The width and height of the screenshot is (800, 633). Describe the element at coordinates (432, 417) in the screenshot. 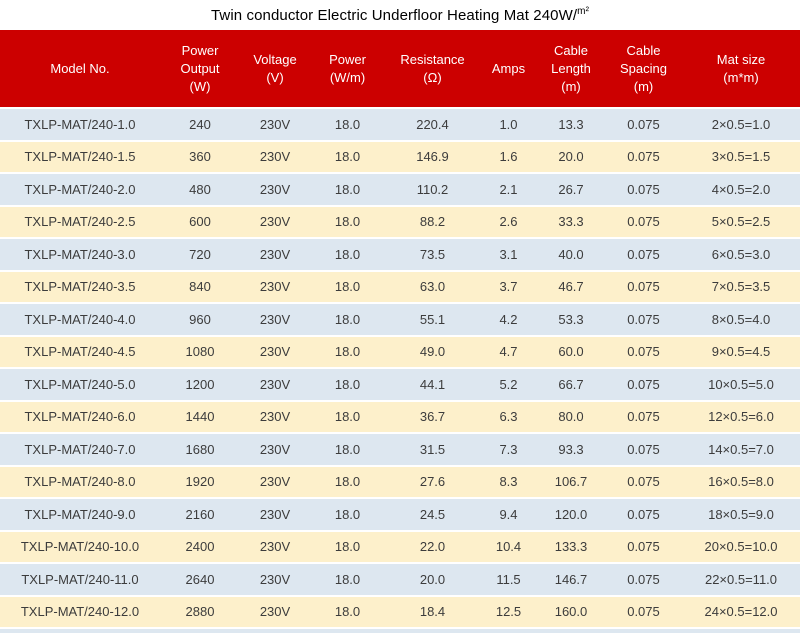

I see `table-cell: 36.7` at that location.